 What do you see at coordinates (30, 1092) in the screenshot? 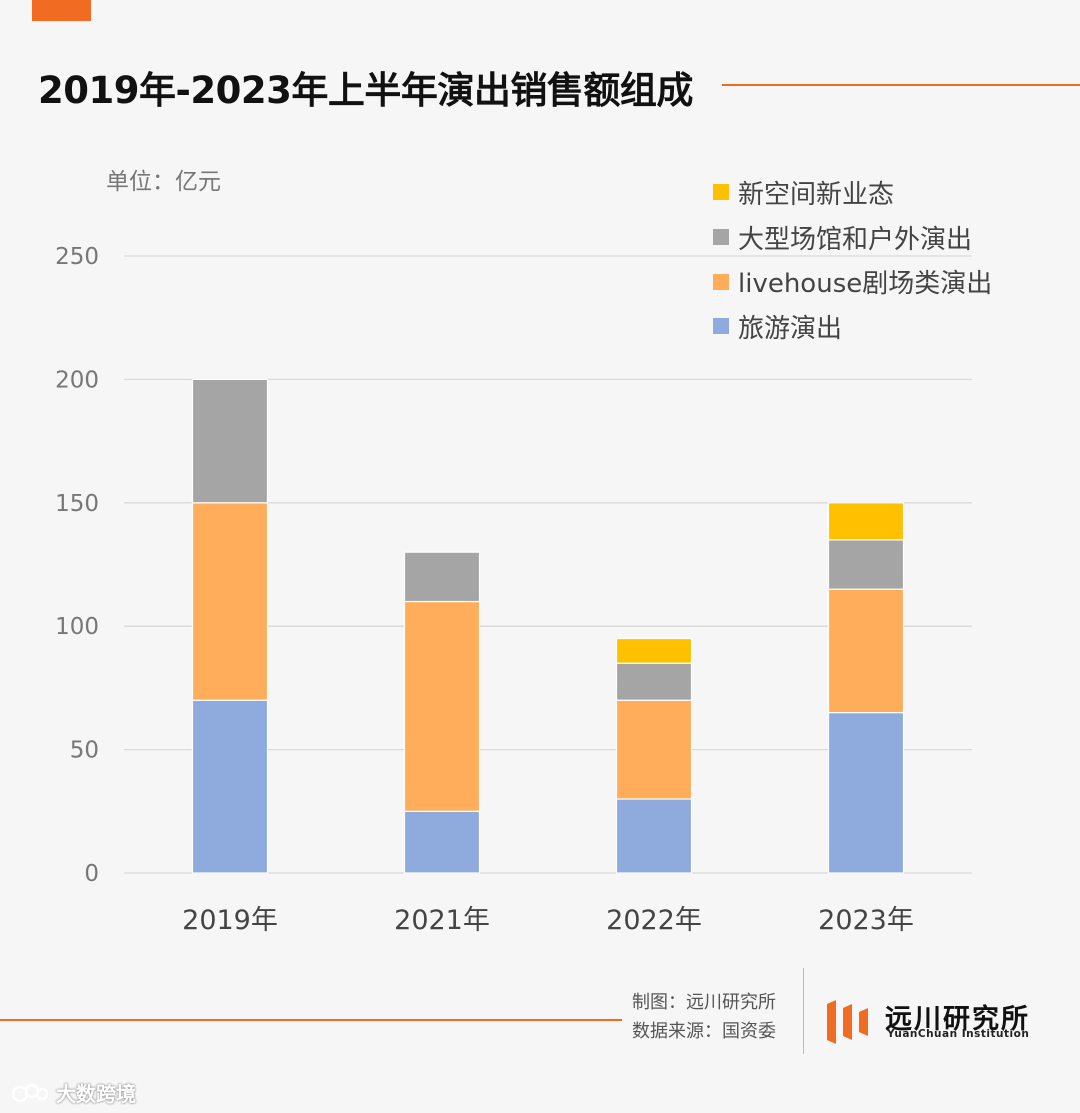
I see `watermark-icon` at bounding box center [30, 1092].